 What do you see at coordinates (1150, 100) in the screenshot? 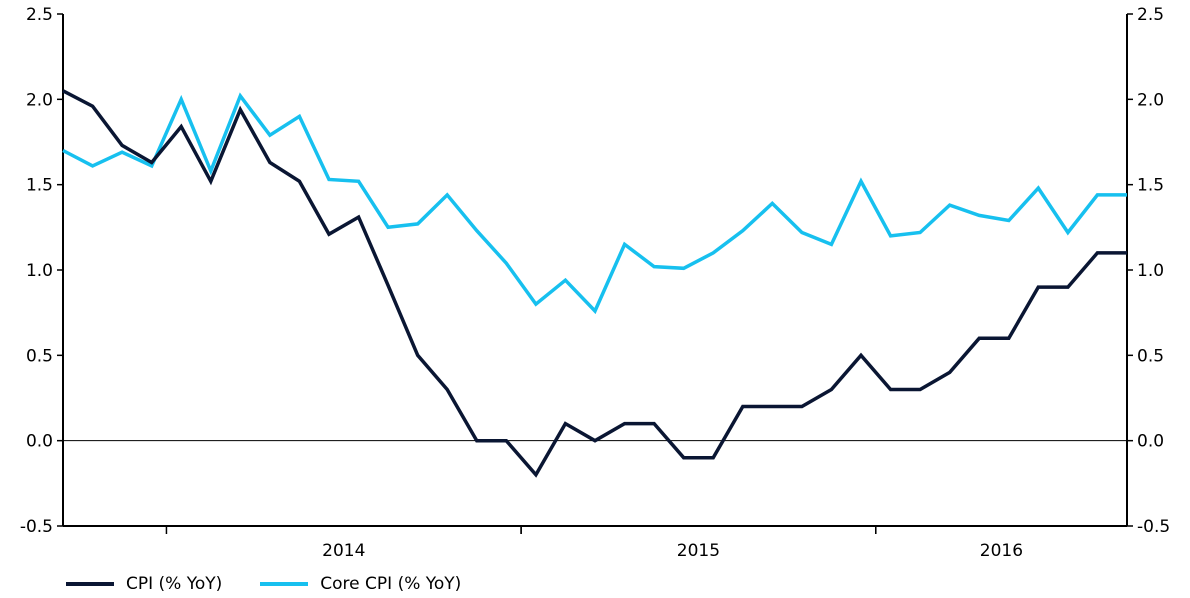
I see `y-tick-label-right: 2.0` at bounding box center [1150, 100].